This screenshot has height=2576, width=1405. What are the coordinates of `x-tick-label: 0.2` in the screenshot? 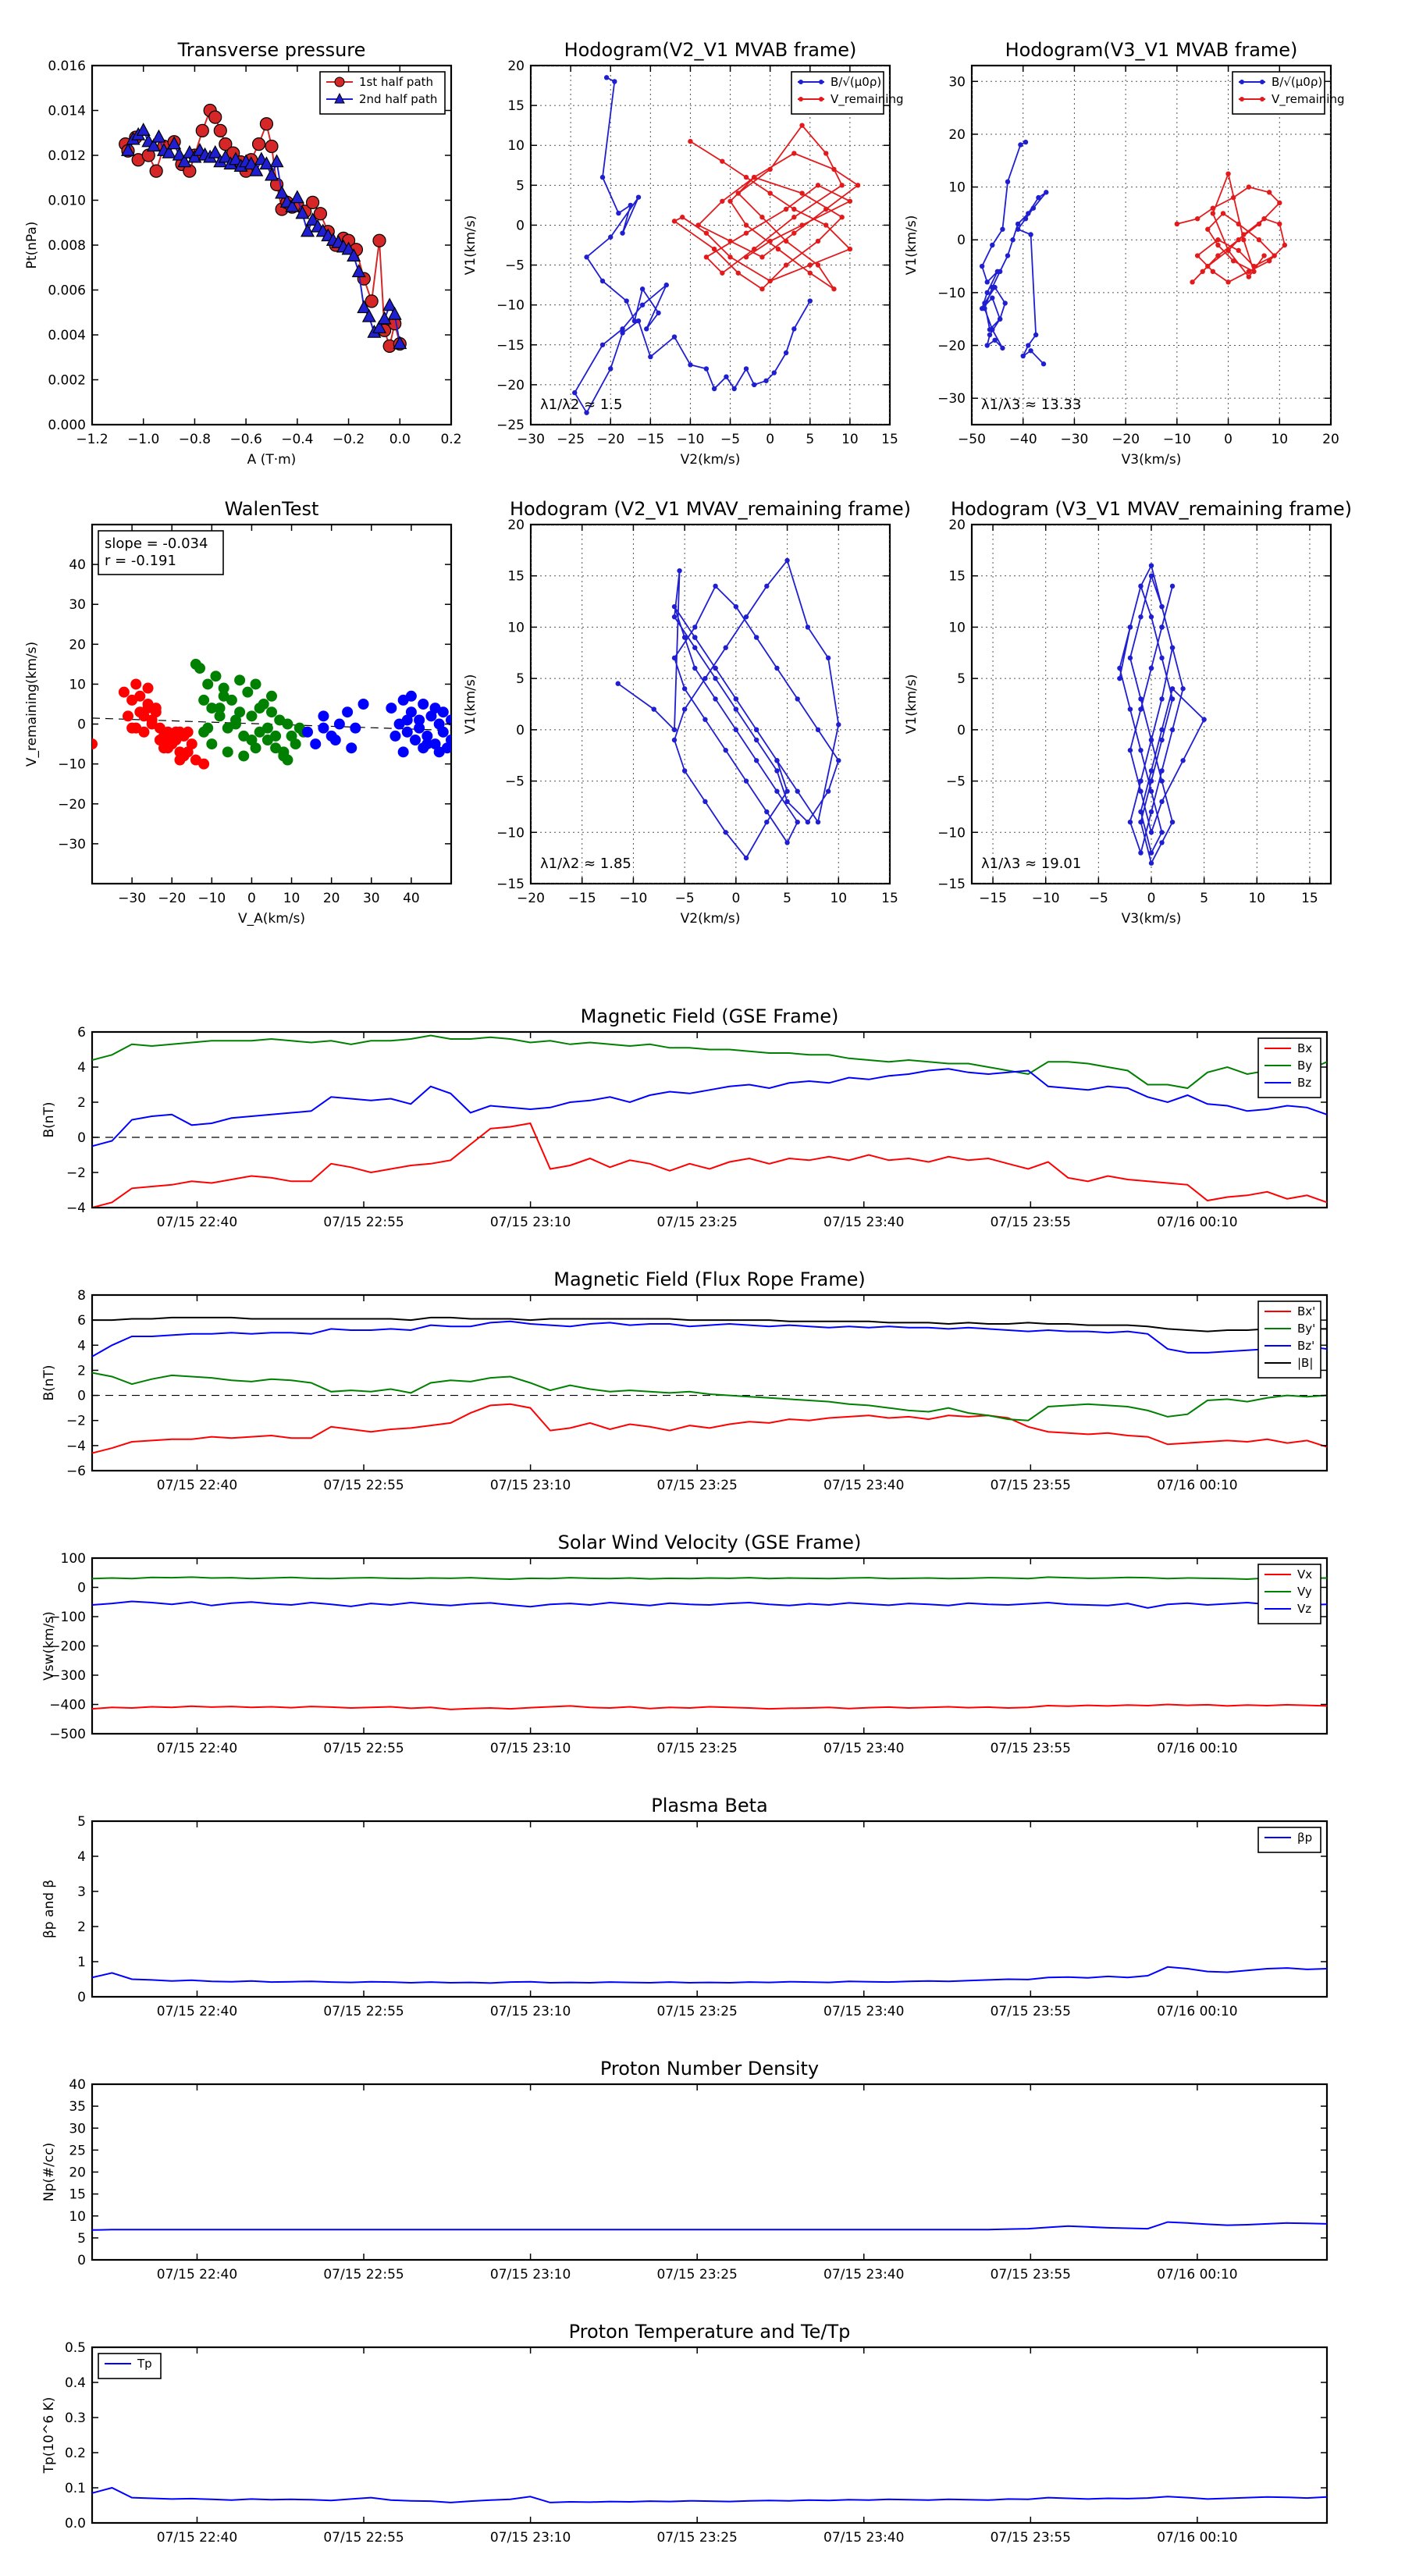 It's located at (450, 439).